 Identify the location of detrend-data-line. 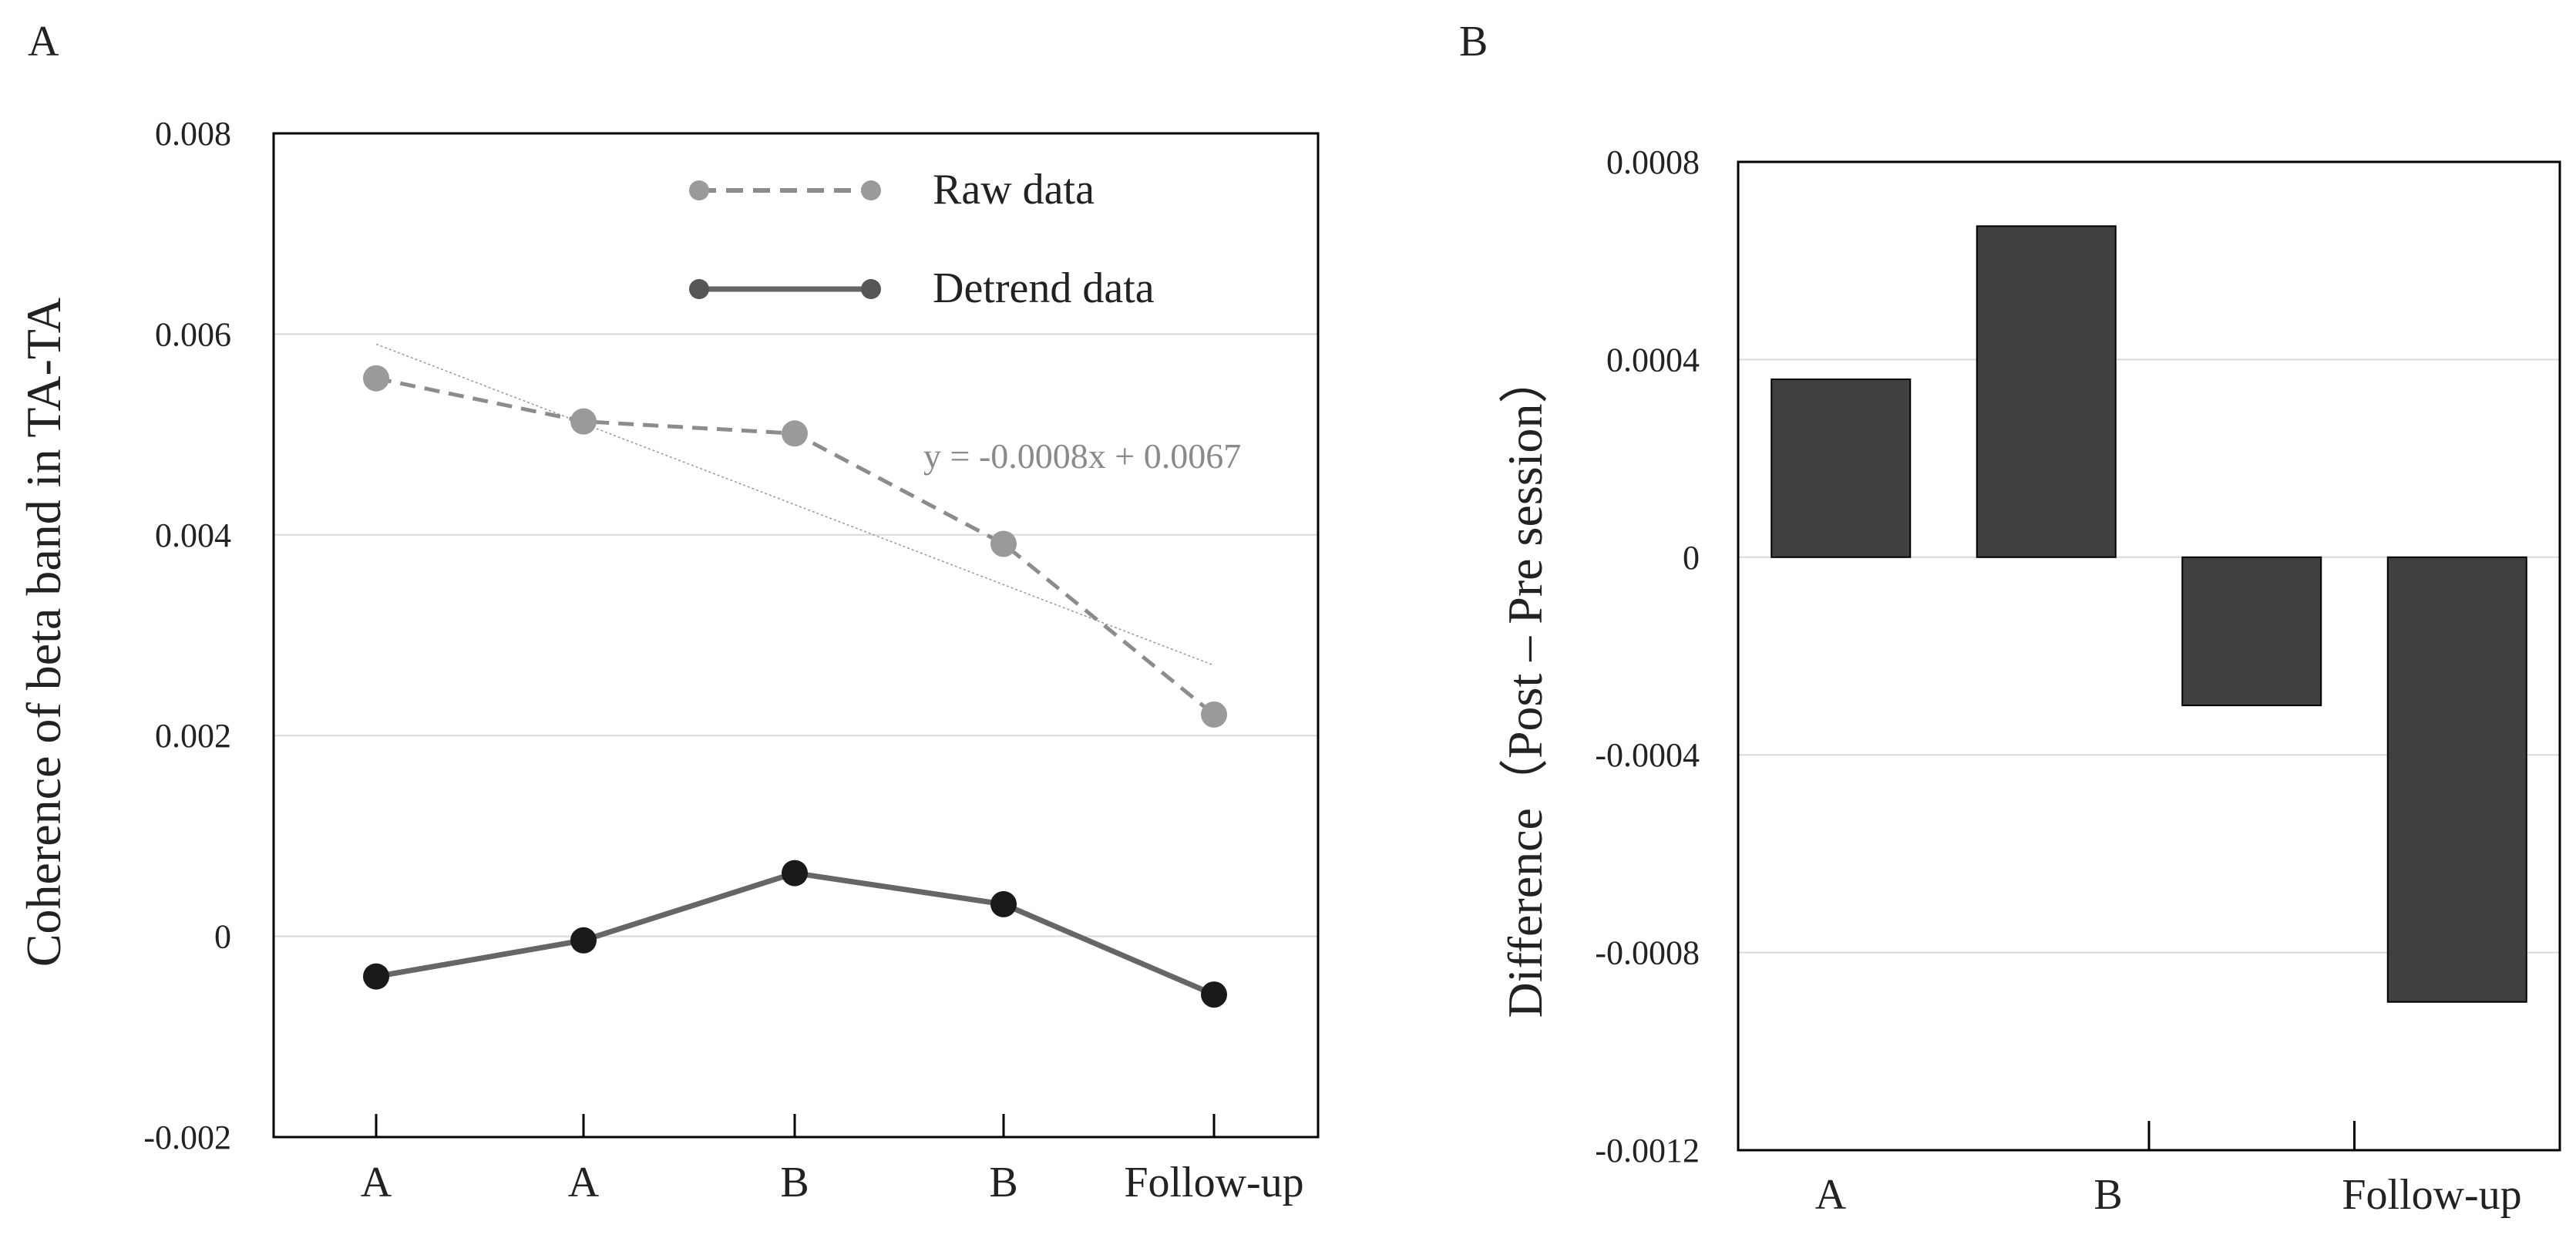
(795, 934).